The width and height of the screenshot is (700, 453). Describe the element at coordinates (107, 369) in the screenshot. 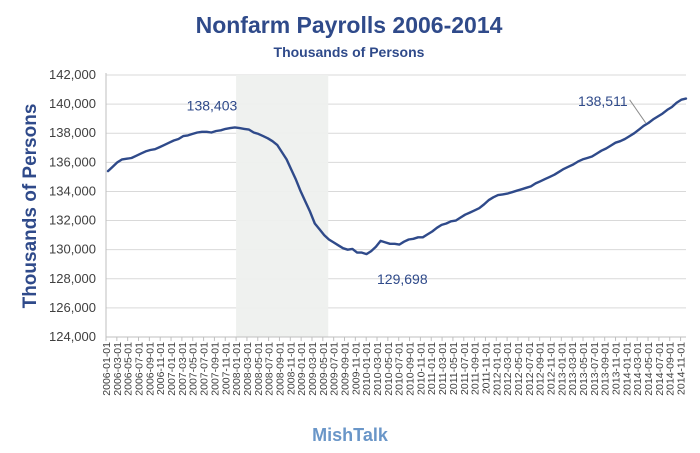

I see `x-tick-label: 2006-01-01` at that location.